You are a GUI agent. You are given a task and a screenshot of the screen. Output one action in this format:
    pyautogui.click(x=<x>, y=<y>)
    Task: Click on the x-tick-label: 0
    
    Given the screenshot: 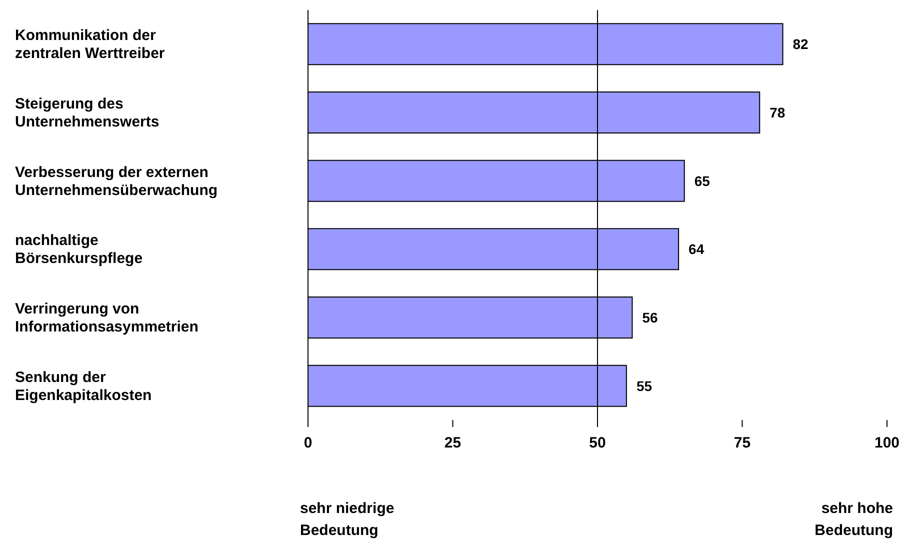 What is the action you would take?
    pyautogui.click(x=308, y=443)
    